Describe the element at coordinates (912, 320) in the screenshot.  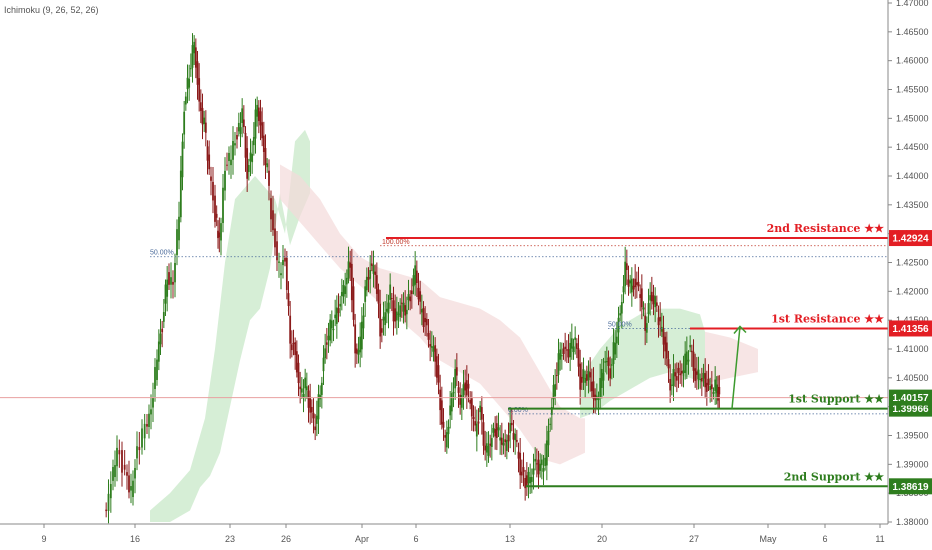
I see `y-tick-label: 1.41500` at that location.